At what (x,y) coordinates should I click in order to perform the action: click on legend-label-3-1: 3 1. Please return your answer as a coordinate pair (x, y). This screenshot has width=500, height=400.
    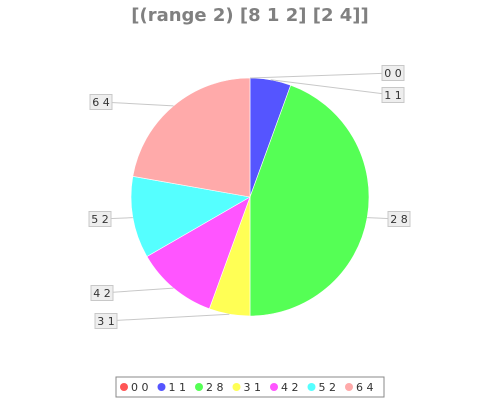
    Looking at the image, I should click on (253, 387).